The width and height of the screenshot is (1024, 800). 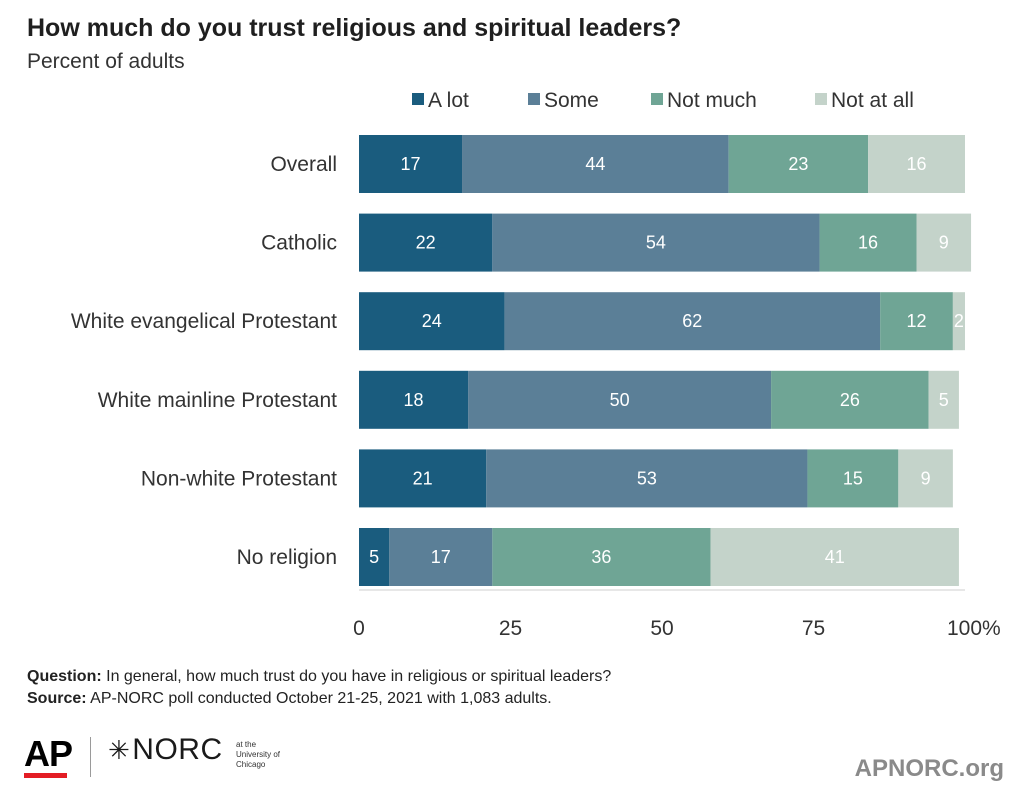 I want to click on category-label: White mainline Protestant, so click(x=217, y=400).